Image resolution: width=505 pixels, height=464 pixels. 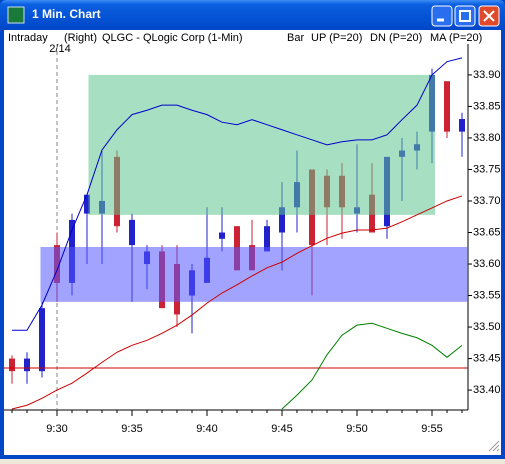 What do you see at coordinates (487, 327) in the screenshot?
I see `y-tick-label: 33.50` at bounding box center [487, 327].